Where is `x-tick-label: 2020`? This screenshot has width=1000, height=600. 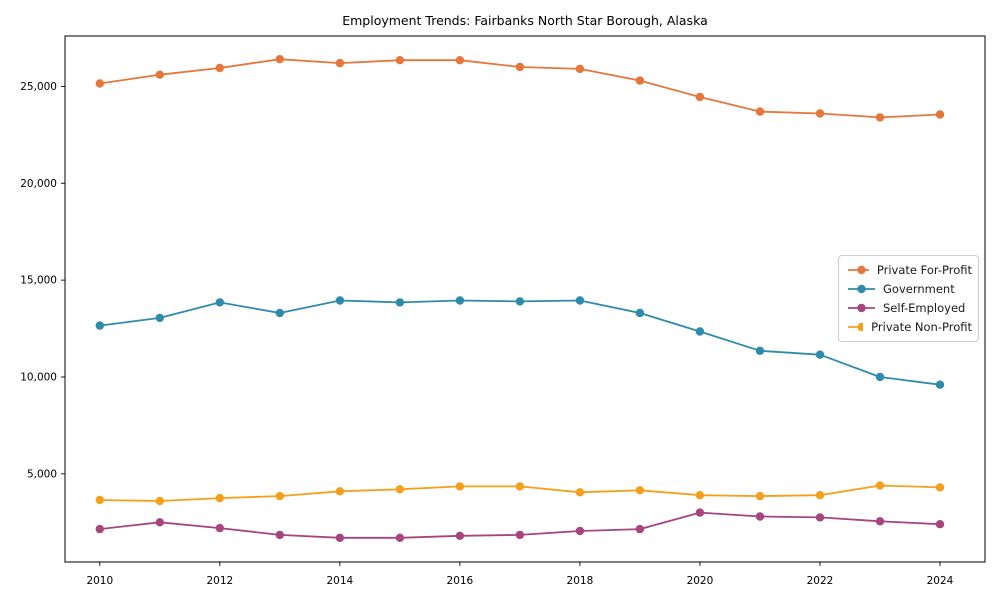 x-tick-label: 2020 is located at coordinates (700, 581).